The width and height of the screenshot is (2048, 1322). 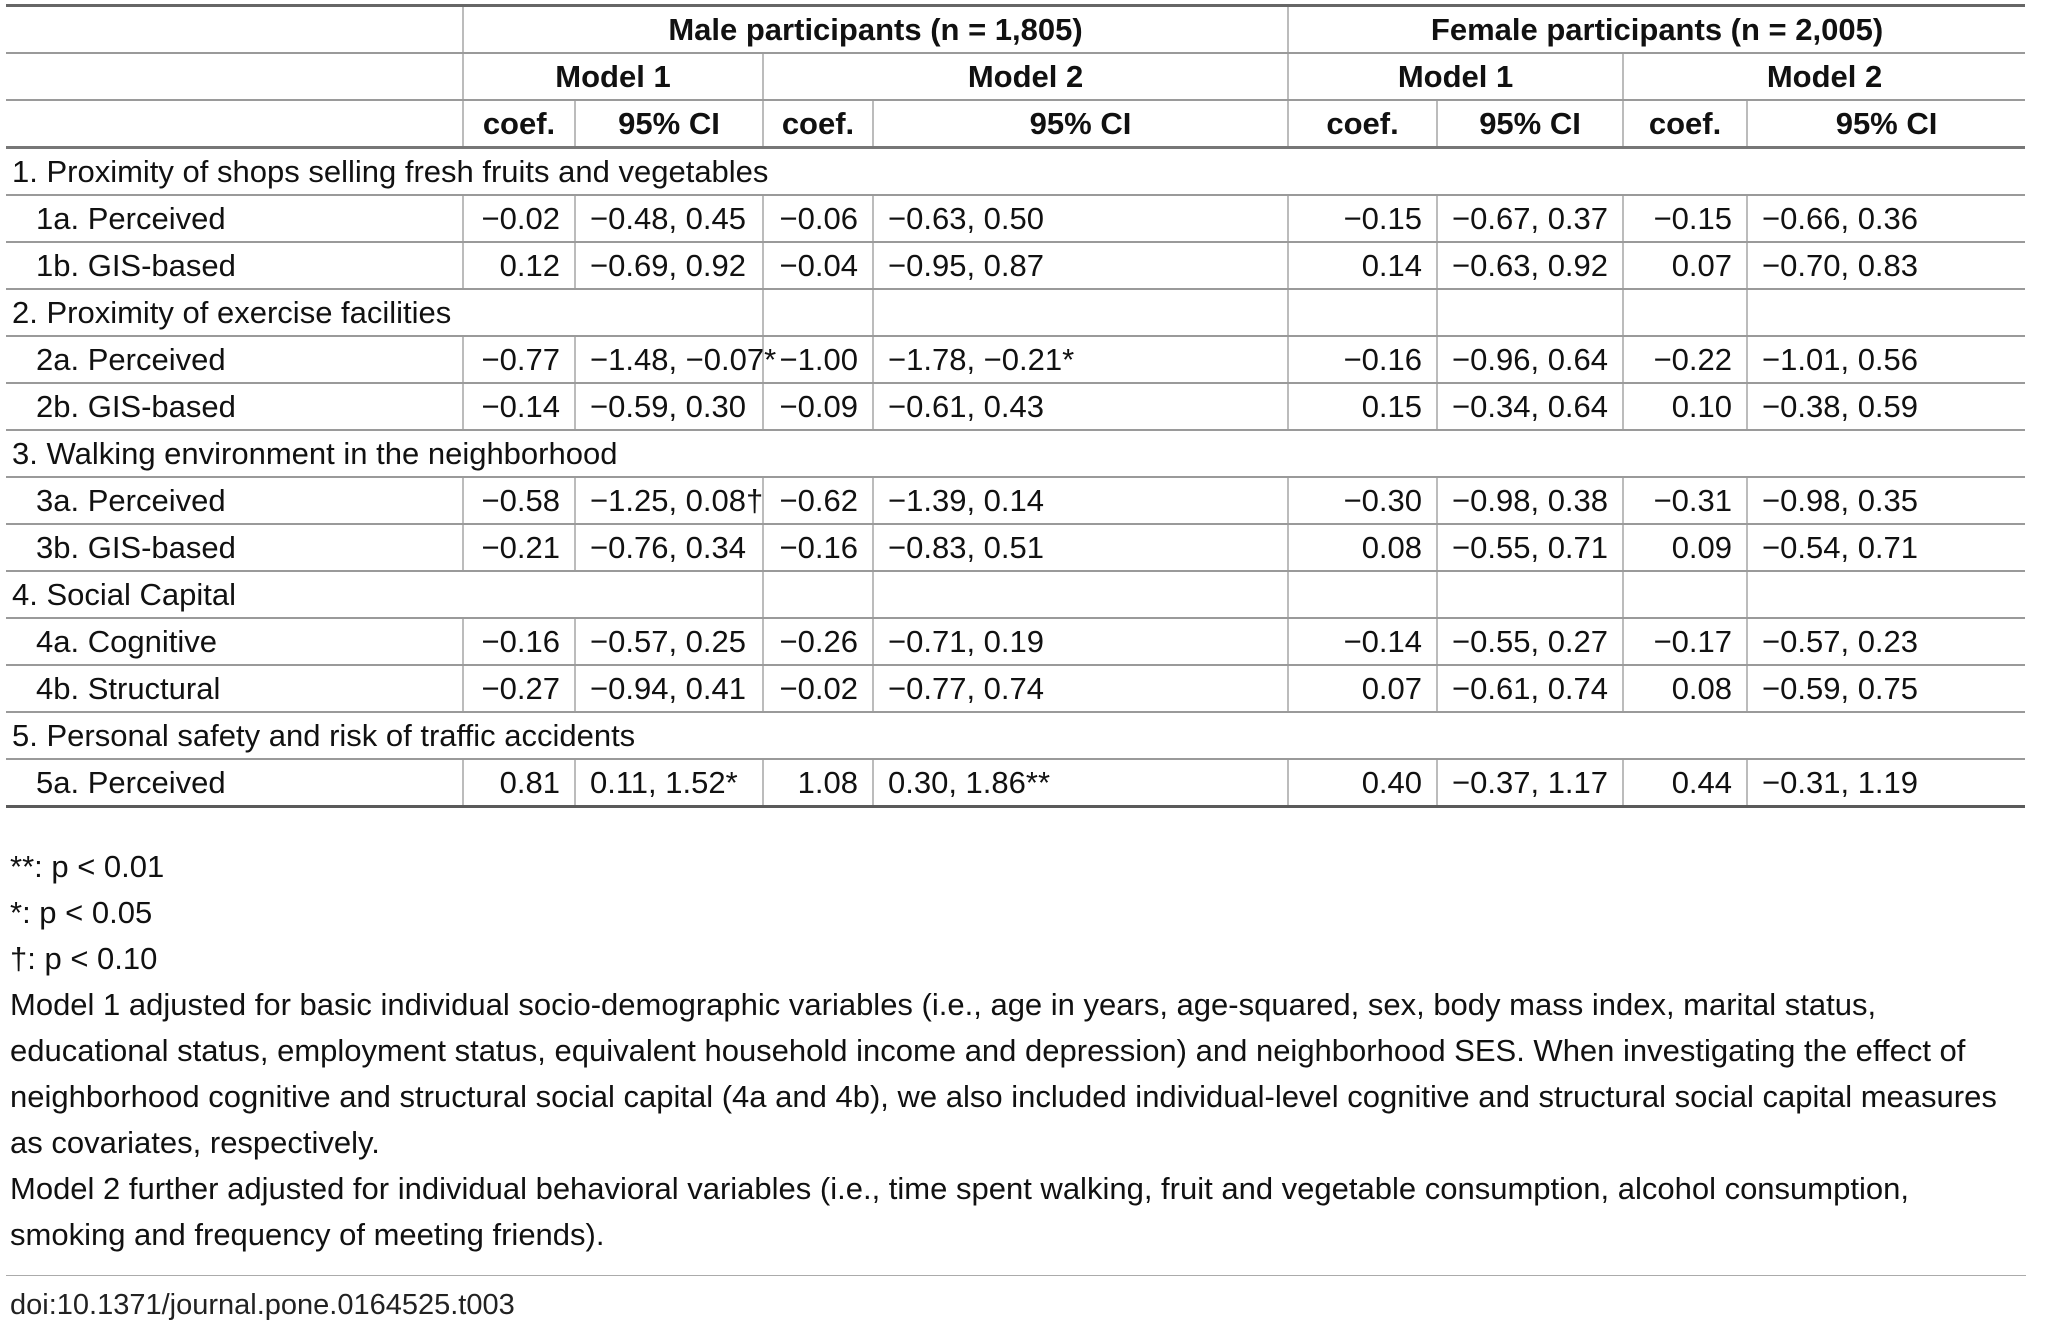 I want to click on coef-cell: −0.09, so click(x=817, y=407).